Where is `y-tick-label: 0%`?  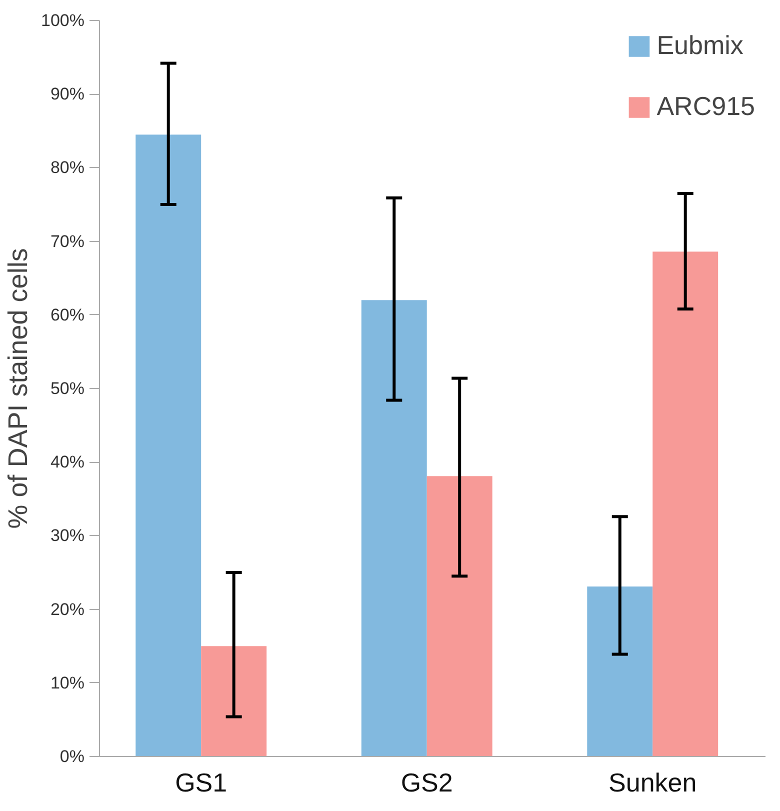
y-tick-label: 0% is located at coordinates (72, 756).